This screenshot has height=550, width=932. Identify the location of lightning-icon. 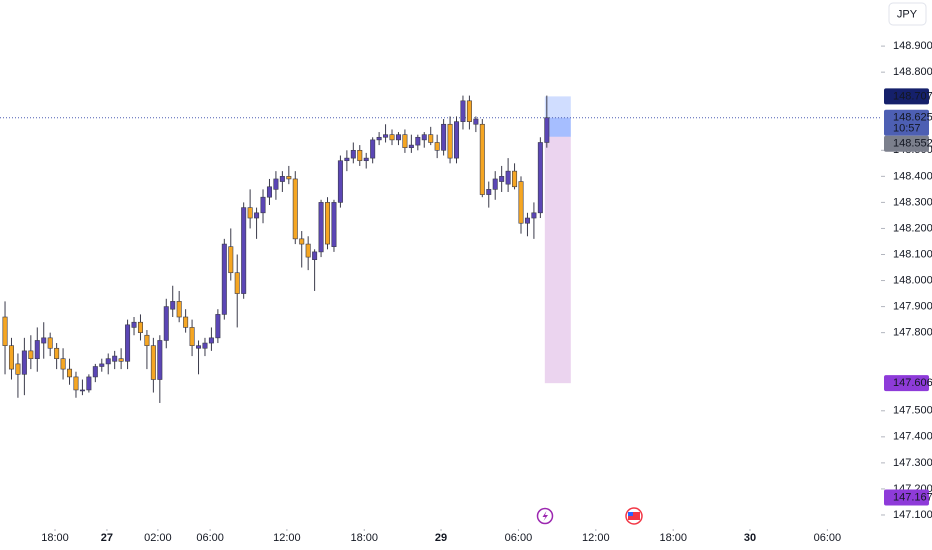
(545, 516).